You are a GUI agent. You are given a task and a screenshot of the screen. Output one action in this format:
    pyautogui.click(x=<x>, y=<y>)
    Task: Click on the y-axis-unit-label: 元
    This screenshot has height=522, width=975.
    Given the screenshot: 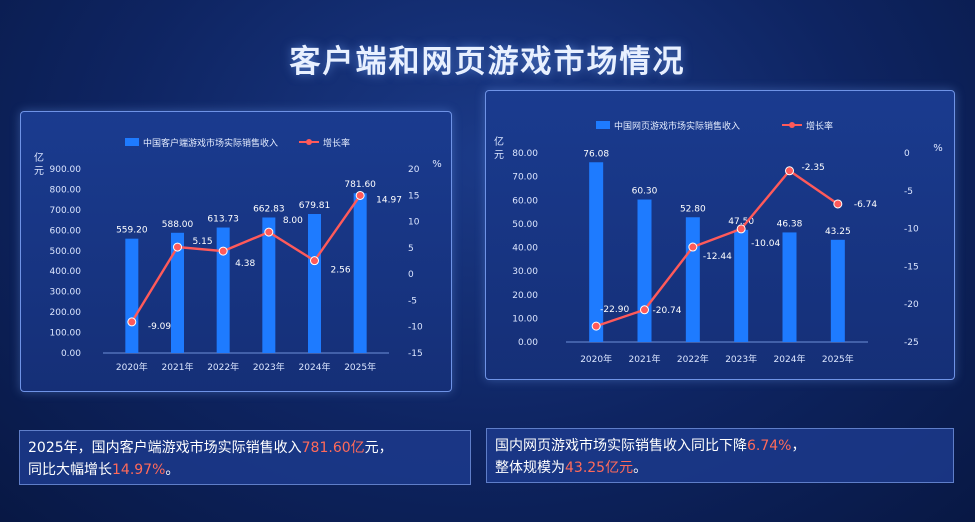 What is the action you would take?
    pyautogui.click(x=499, y=155)
    